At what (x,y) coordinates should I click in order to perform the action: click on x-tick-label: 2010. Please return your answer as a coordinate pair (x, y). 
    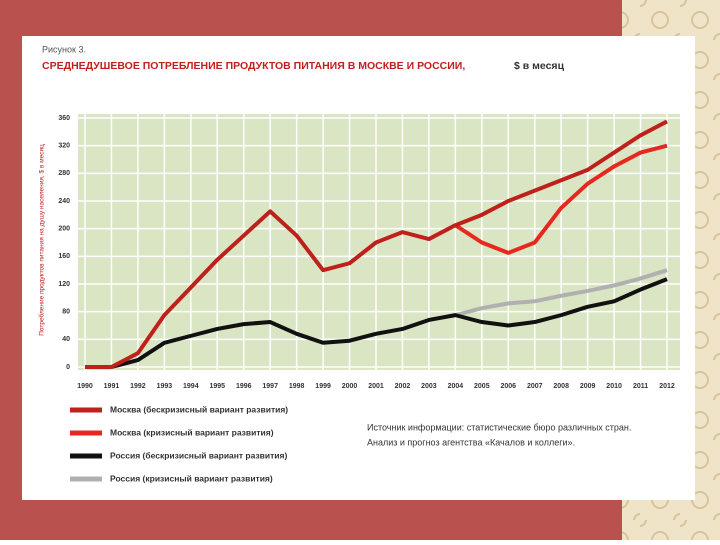
    Looking at the image, I should click on (614, 386).